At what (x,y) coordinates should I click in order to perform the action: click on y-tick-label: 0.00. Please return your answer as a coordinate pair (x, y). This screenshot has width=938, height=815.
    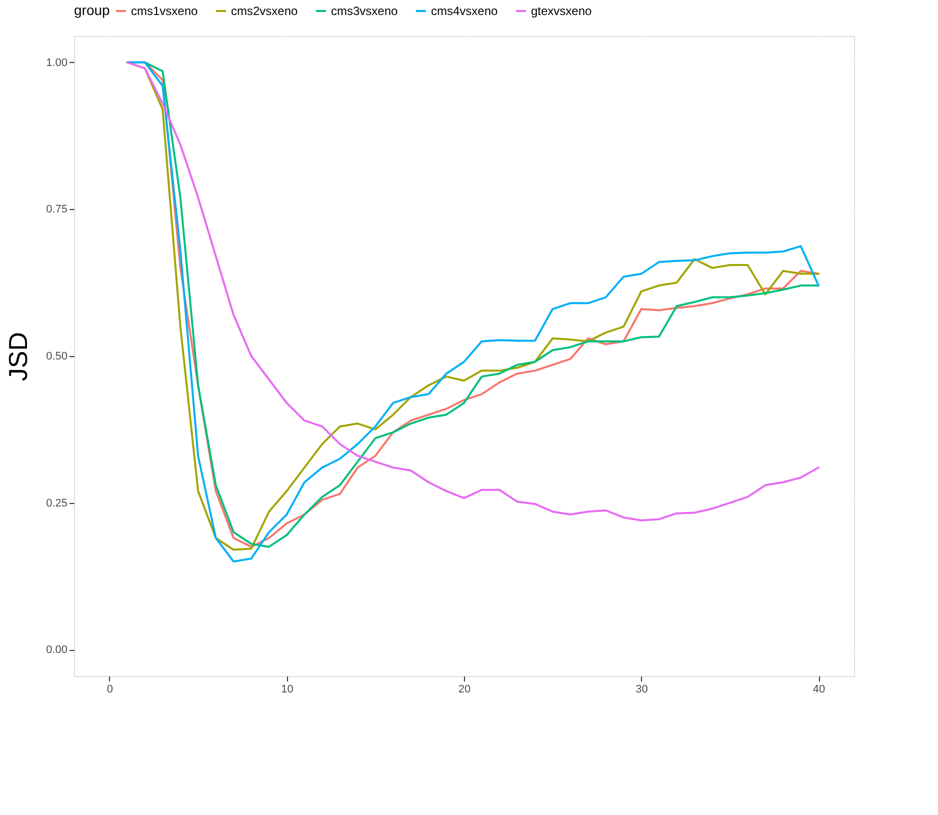
    Looking at the image, I should click on (57, 650).